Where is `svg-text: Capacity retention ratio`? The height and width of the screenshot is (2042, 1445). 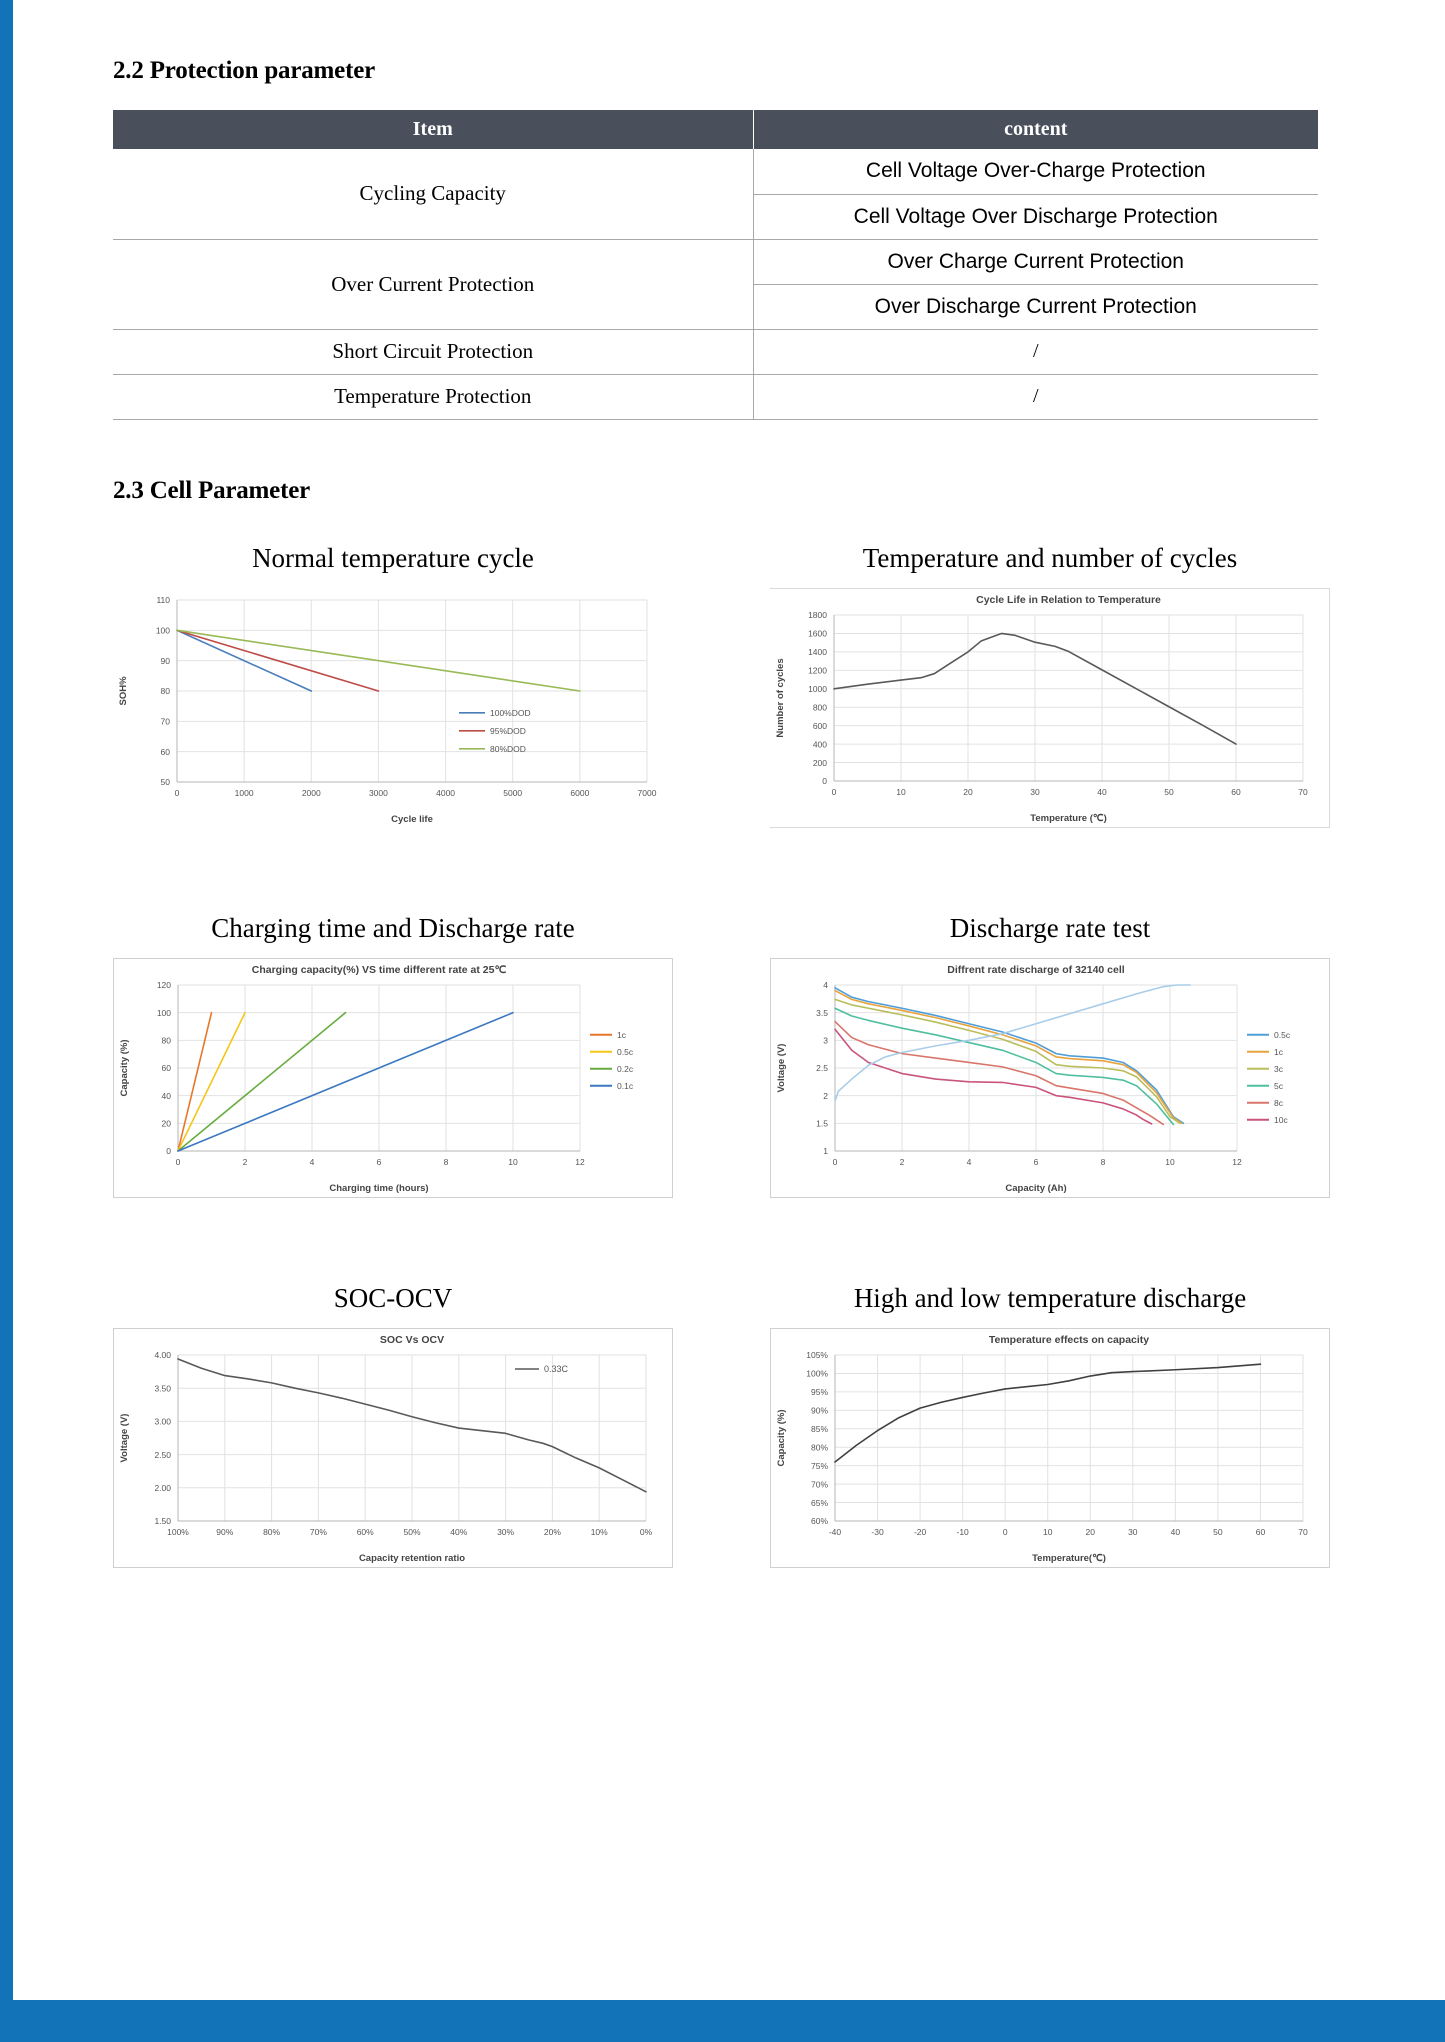 svg-text: Capacity retention ratio is located at coordinates (412, 1558).